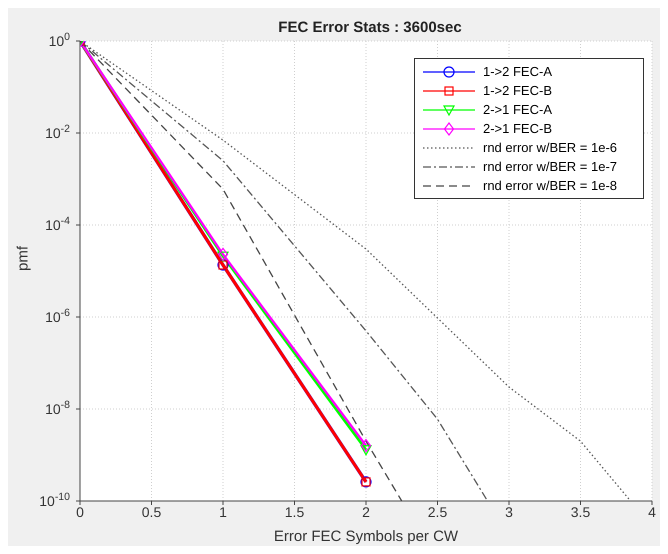 The width and height of the screenshot is (668, 554). Describe the element at coordinates (580, 512) in the screenshot. I see `x-tick-label: 3.5` at that location.